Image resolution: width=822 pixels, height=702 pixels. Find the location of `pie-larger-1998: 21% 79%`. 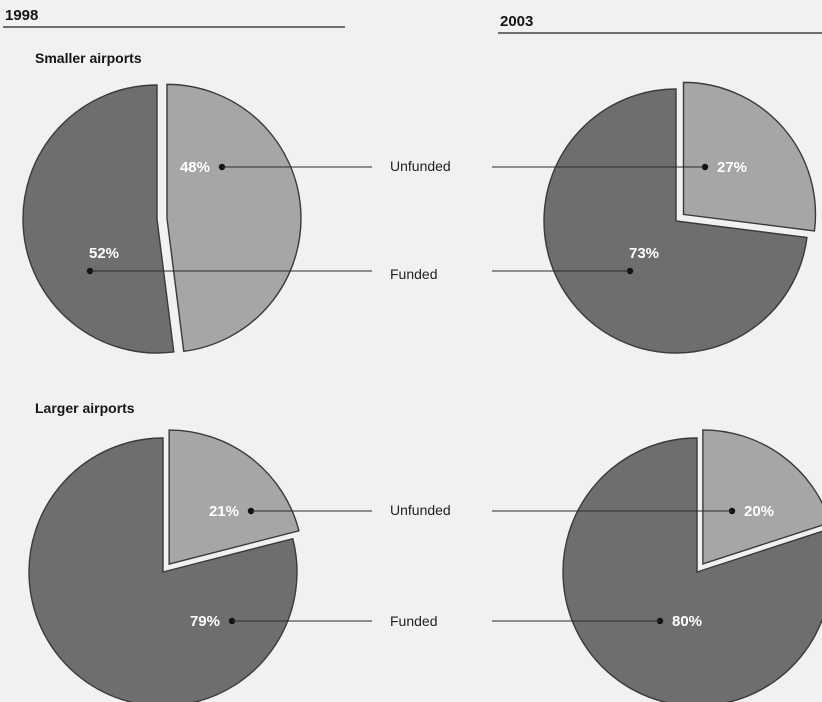

pie-larger-1998: 21% 79% is located at coordinates (164, 565).